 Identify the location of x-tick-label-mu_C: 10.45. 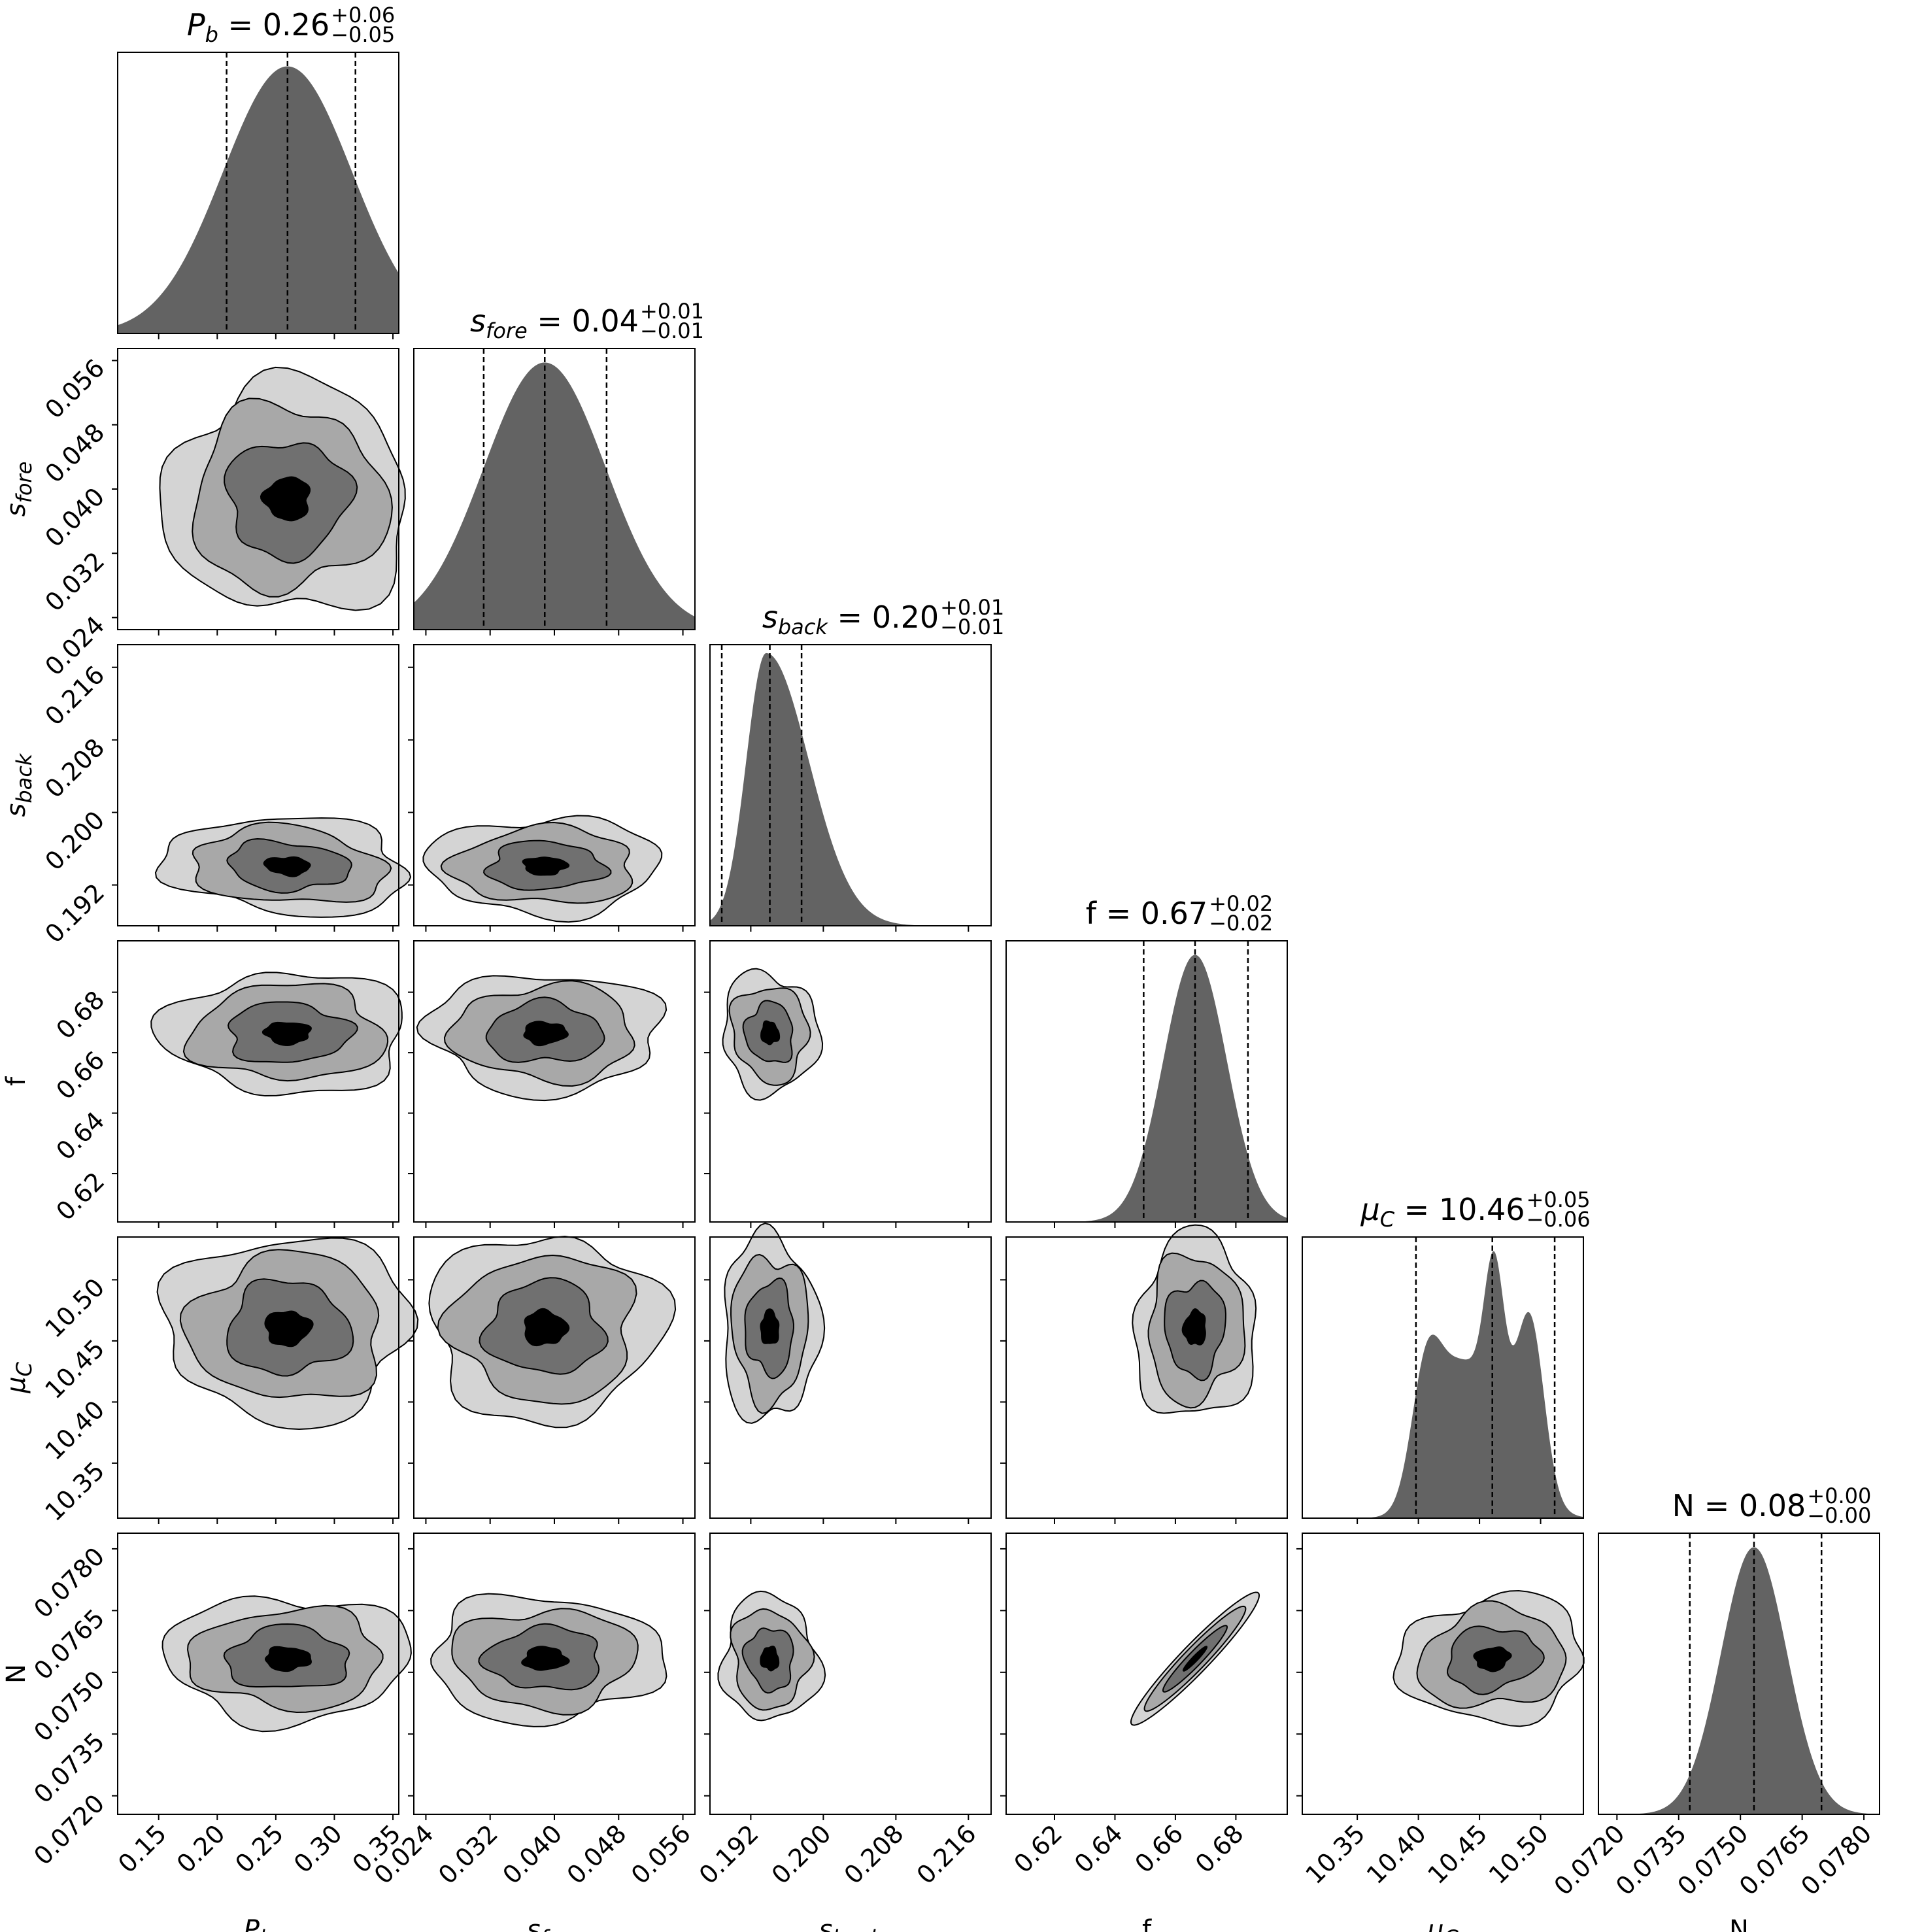
(1457, 1855).